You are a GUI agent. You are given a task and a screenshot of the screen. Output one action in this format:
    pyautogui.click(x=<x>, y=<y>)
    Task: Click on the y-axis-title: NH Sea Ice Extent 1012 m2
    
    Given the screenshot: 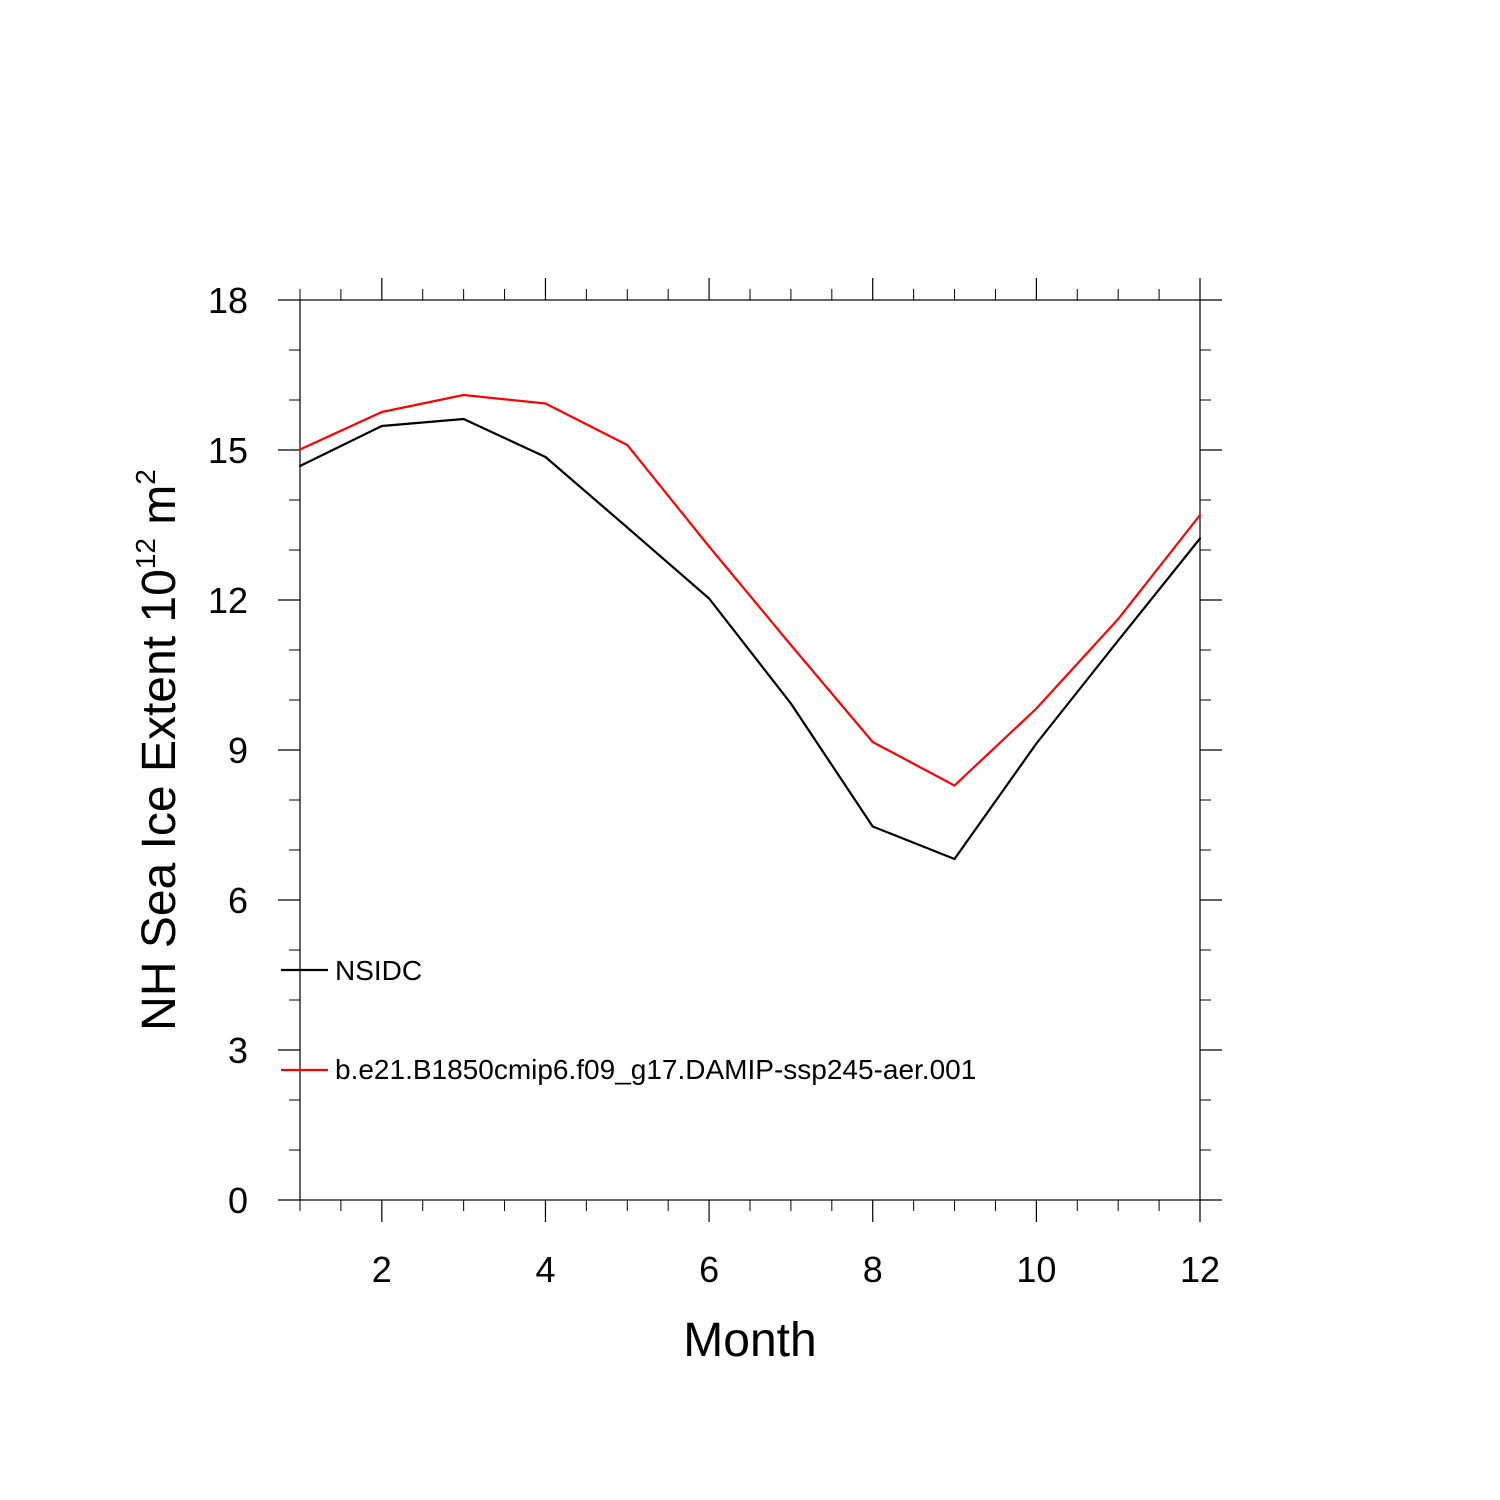 What is the action you would take?
    pyautogui.click(x=158, y=750)
    